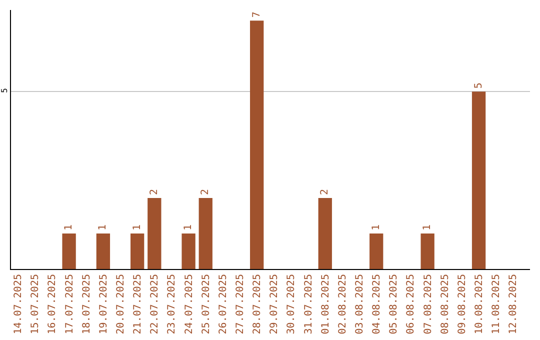  What do you see at coordinates (172, 304) in the screenshot?
I see `x-tick-label: 23.07.2025` at bounding box center [172, 304].